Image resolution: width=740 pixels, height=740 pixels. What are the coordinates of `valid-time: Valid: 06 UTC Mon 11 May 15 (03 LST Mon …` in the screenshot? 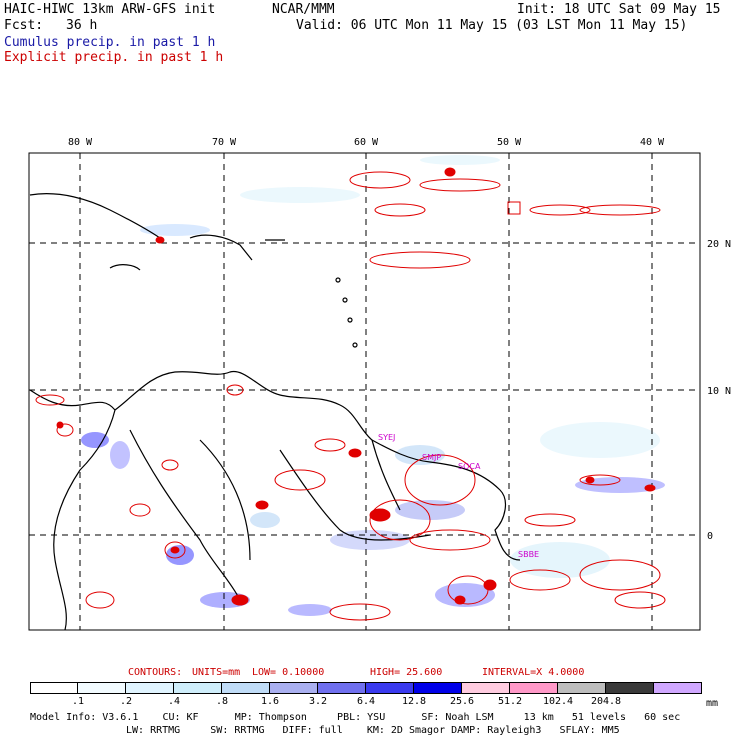 It's located at (492, 25).